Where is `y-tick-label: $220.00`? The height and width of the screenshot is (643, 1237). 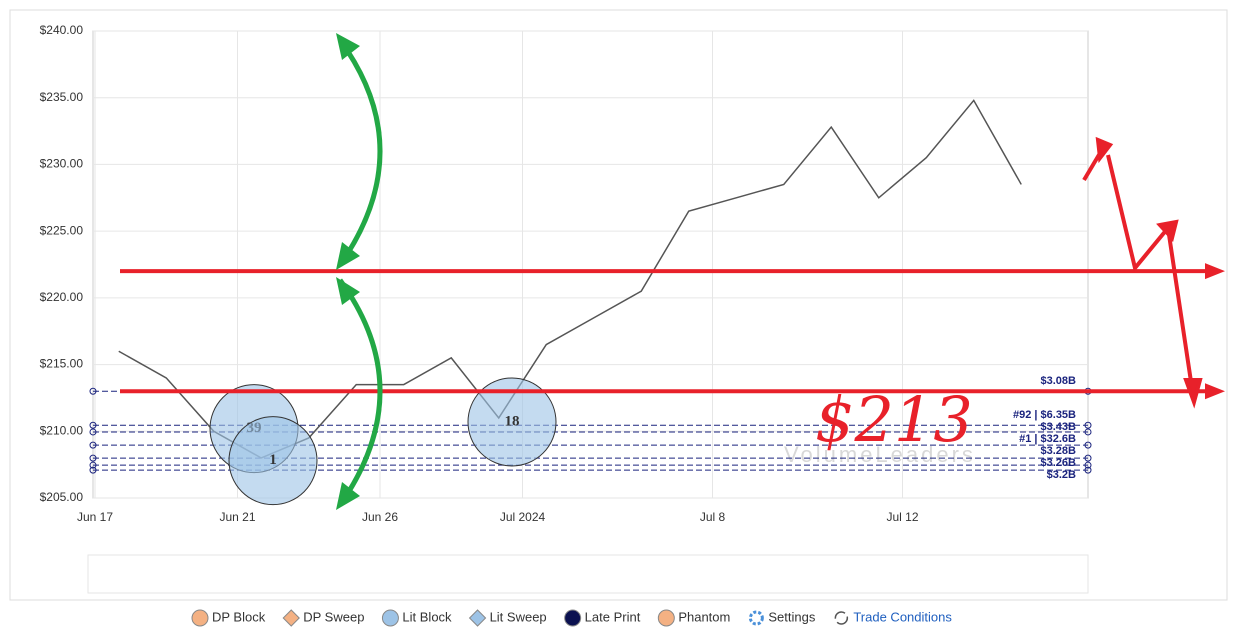
y-tick-label: $220.00 is located at coordinates (62, 297).